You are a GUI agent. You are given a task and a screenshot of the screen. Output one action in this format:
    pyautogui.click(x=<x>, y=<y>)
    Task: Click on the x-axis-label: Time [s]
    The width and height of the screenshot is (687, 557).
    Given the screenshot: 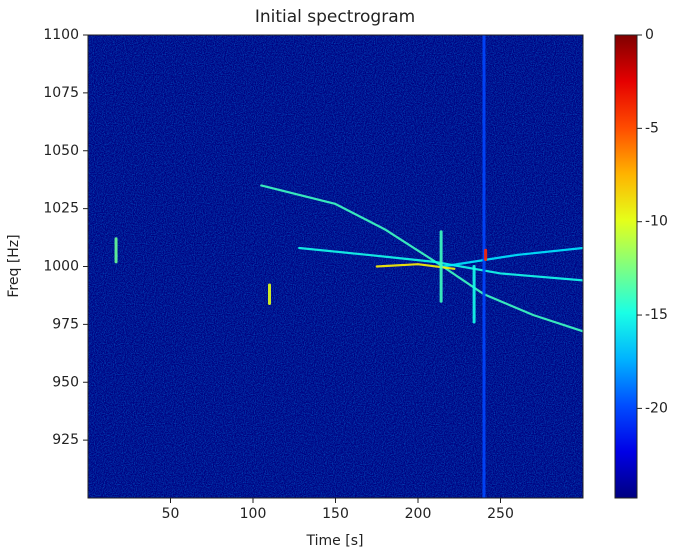 What is the action you would take?
    pyautogui.click(x=335, y=541)
    